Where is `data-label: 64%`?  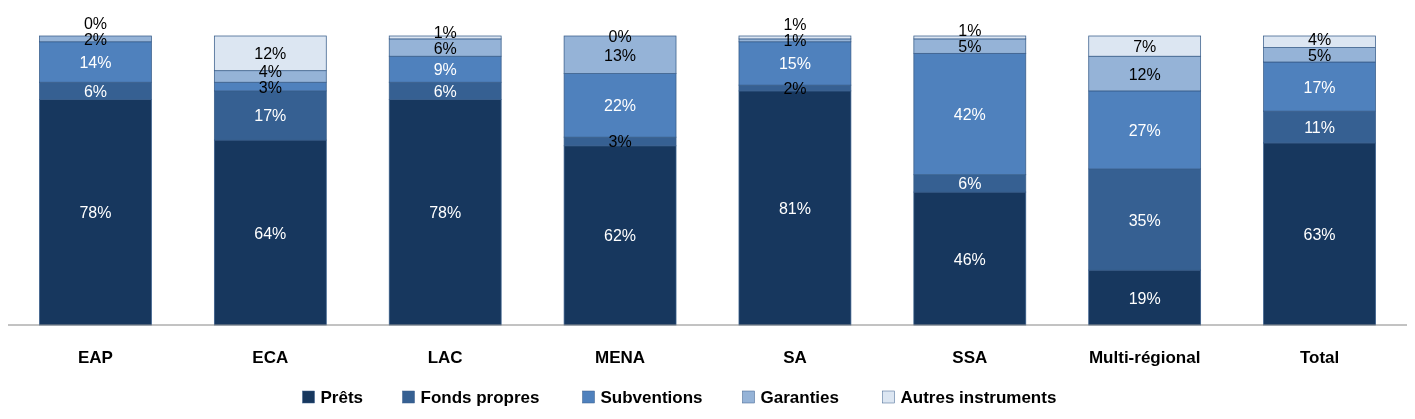 data-label: 64% is located at coordinates (270, 233).